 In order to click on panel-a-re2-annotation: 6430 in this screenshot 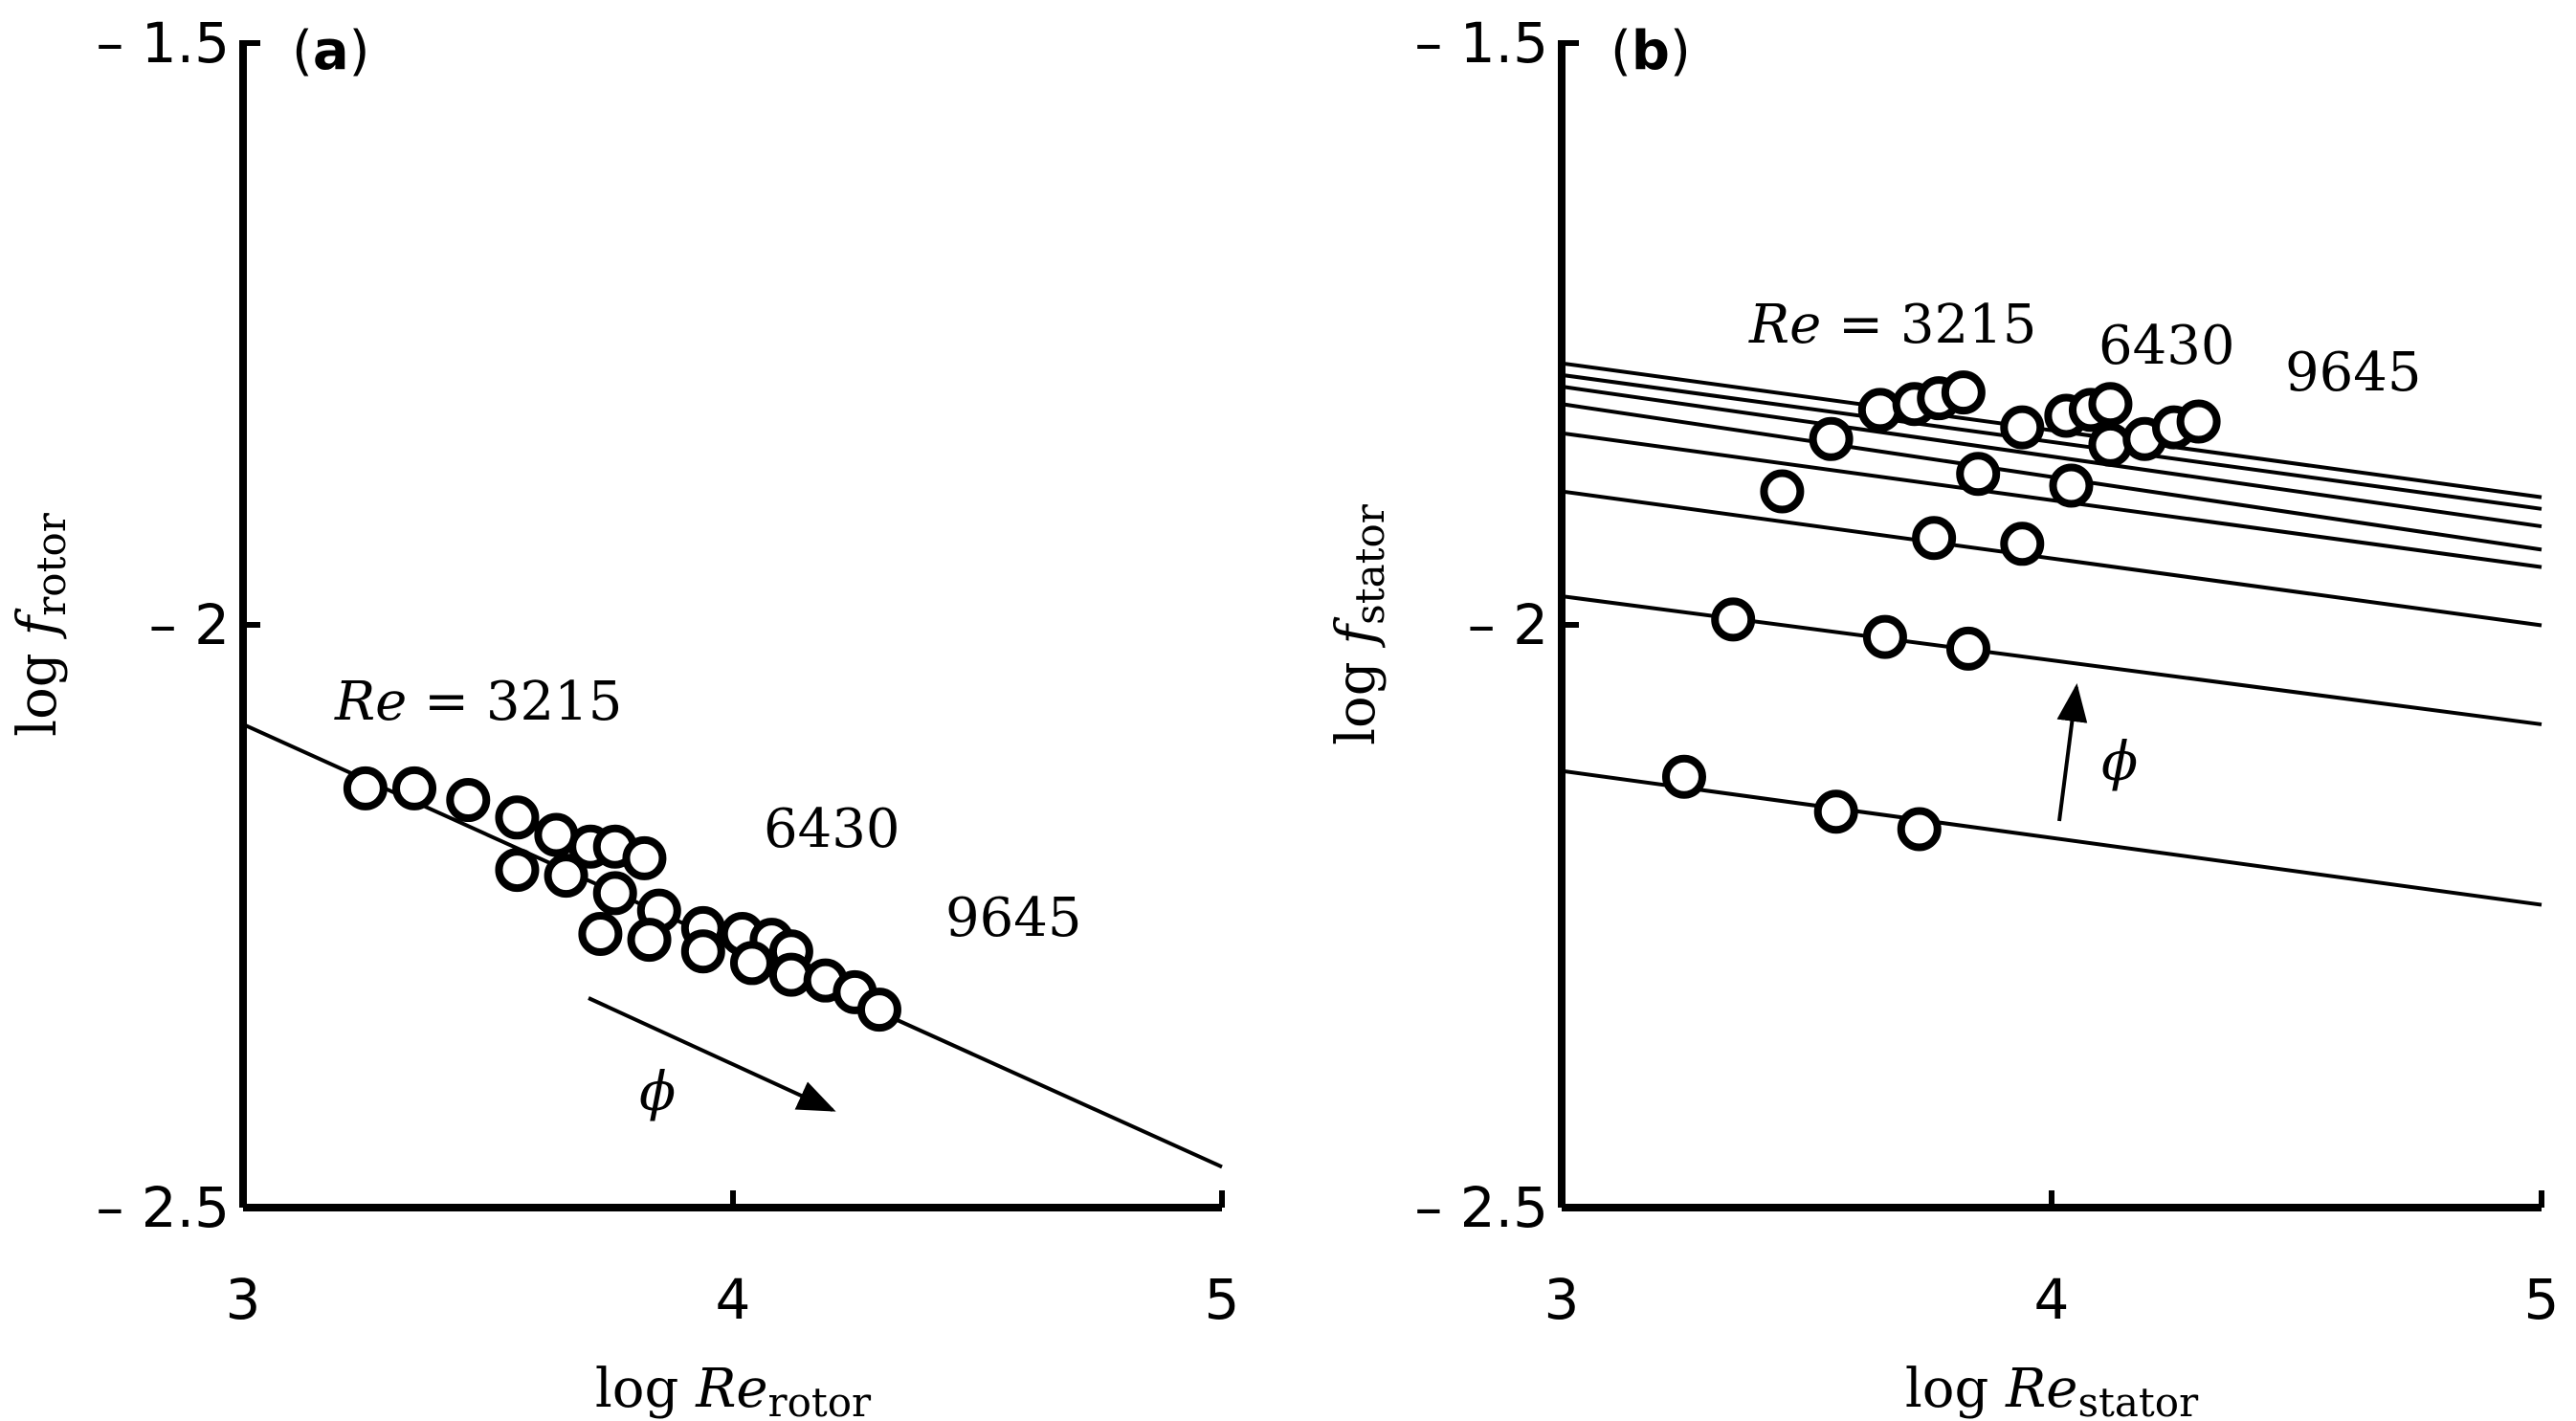, I will do `click(832, 829)`.